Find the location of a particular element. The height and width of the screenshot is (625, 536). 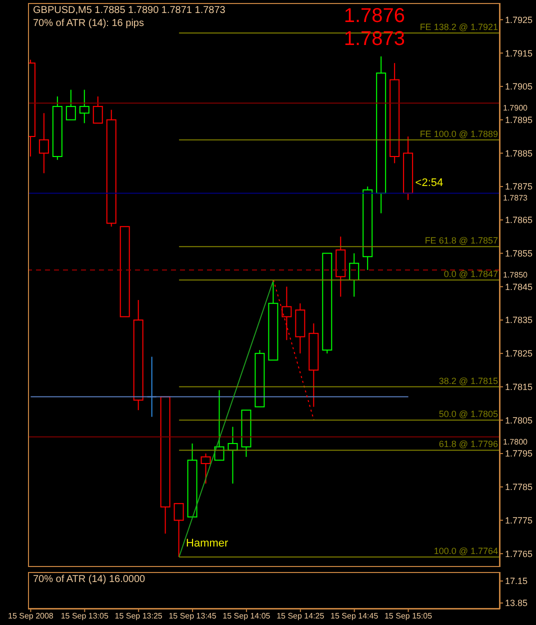

y-tick-label: 1.7835 is located at coordinates (519, 320).